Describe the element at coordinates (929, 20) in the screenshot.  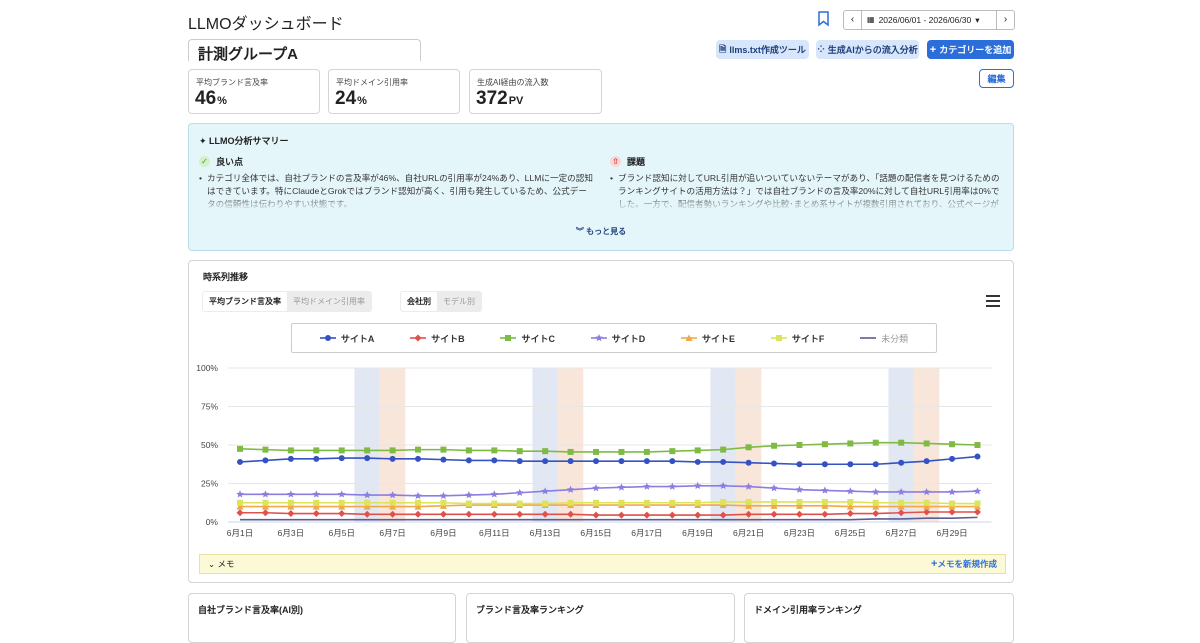
I see `date-range: ▦ 2026/06/01 - 2026/06/30 ▾` at that location.